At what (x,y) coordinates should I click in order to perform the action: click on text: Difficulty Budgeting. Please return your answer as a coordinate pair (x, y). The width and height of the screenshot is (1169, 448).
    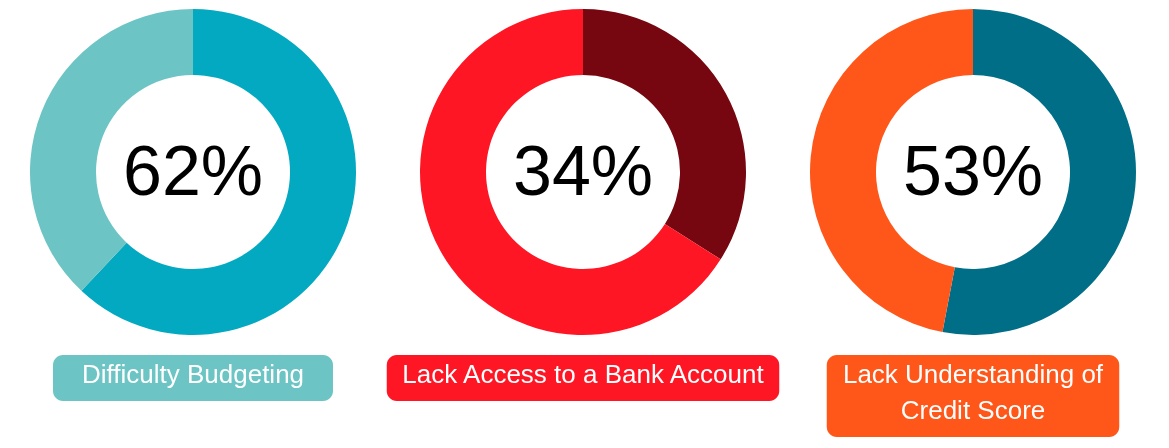
    Looking at the image, I should click on (193, 374).